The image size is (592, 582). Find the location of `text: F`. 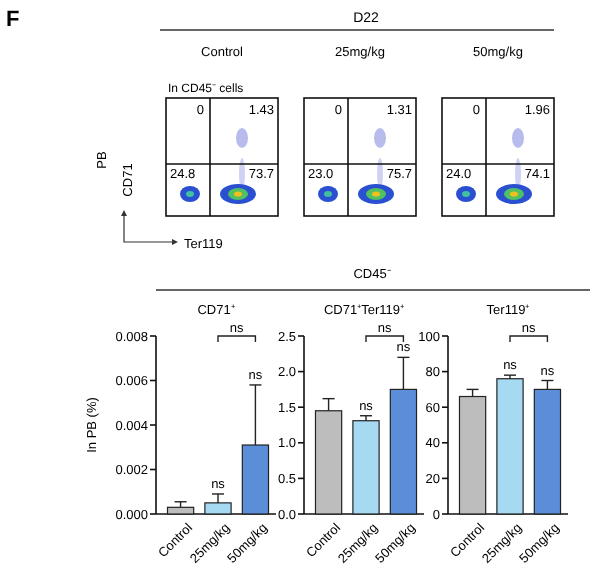

text: F is located at coordinates (13, 20).